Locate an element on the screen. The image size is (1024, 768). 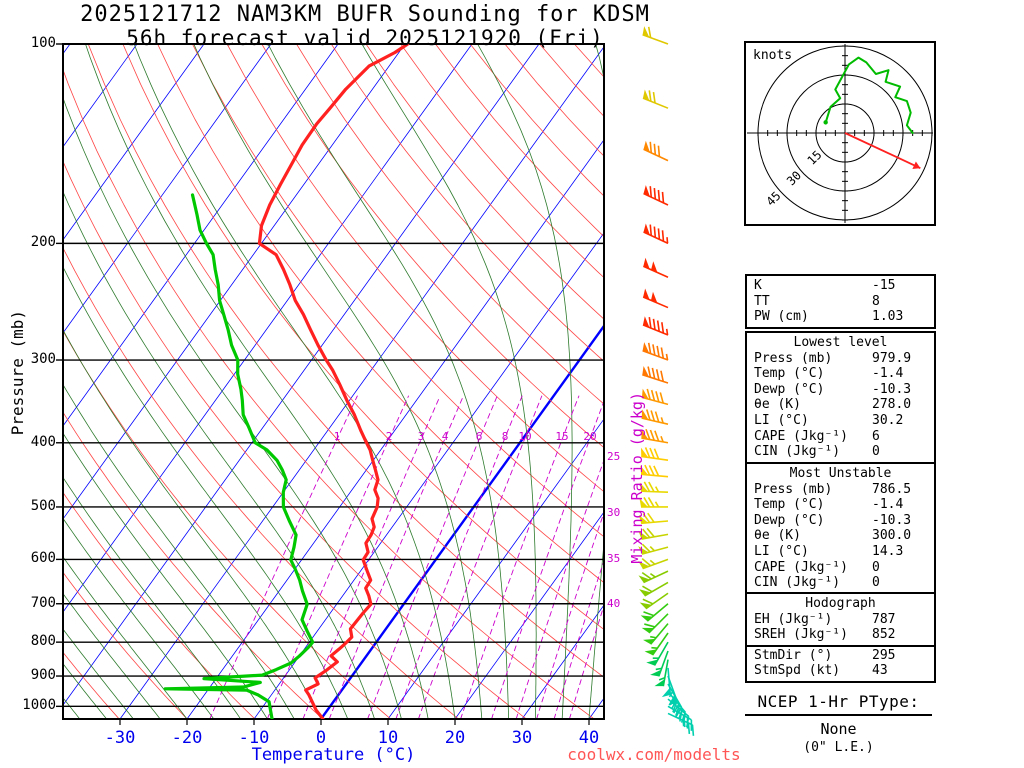
index-row: θe (K) 300.0 is located at coordinates (840, 536).